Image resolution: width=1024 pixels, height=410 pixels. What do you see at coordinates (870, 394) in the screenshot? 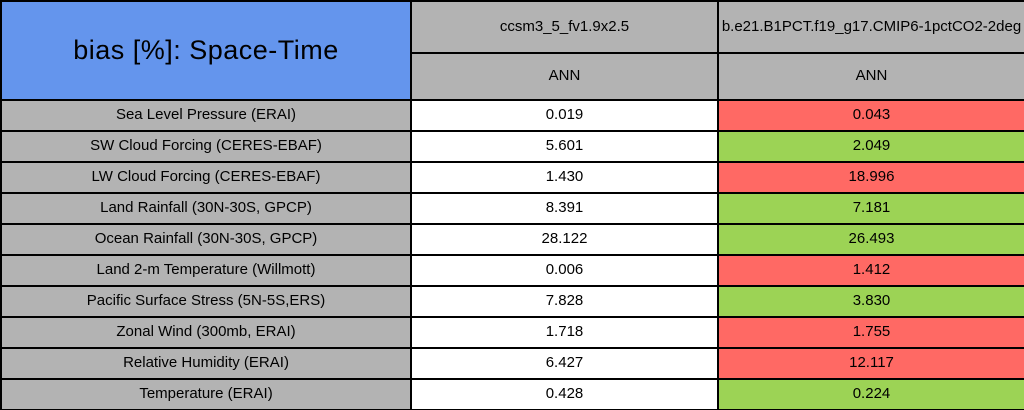
I see `model2-value-cell: 0.224` at bounding box center [870, 394].